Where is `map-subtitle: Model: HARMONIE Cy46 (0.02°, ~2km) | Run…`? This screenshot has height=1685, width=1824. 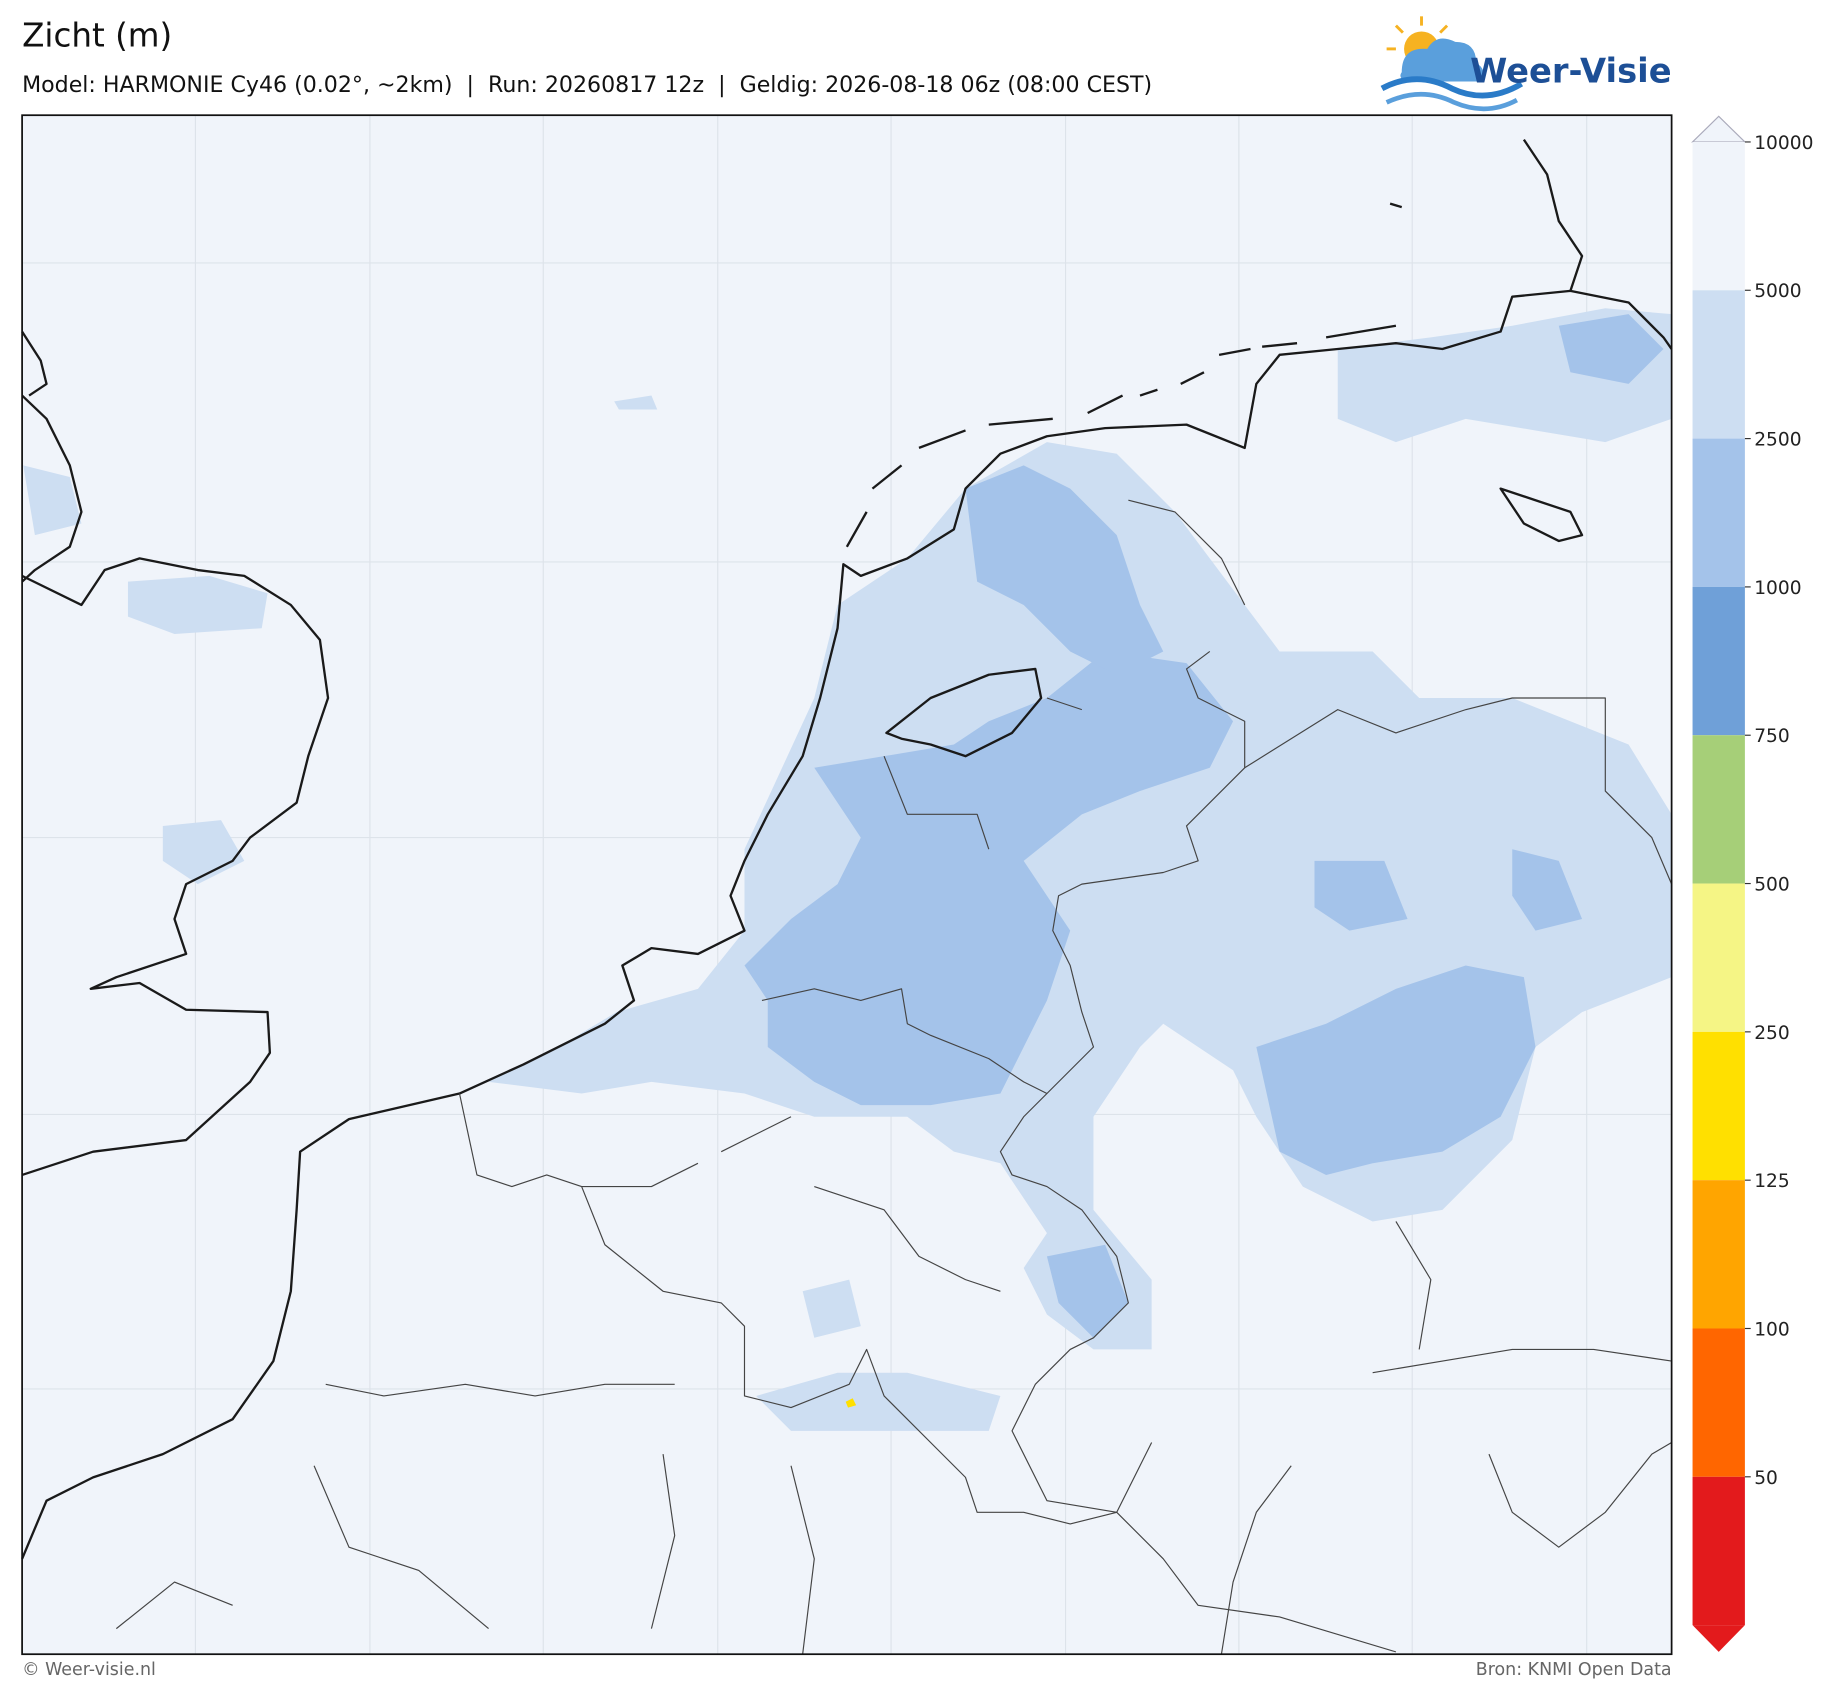 map-subtitle: Model: HARMONIE Cy46 (0.02°, ~2km) | Run… is located at coordinates (587, 85).